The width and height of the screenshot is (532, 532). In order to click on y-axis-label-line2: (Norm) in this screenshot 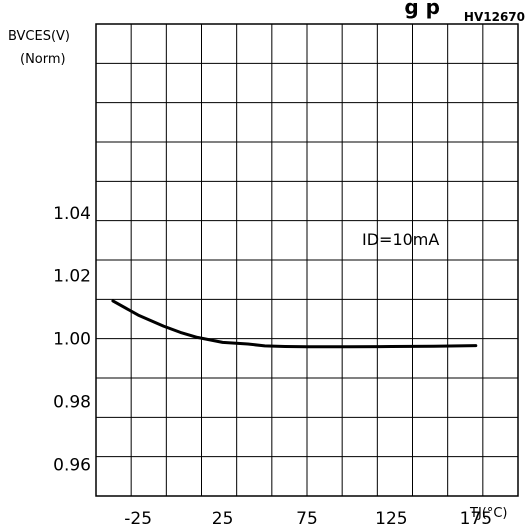, I will do `click(43, 59)`.